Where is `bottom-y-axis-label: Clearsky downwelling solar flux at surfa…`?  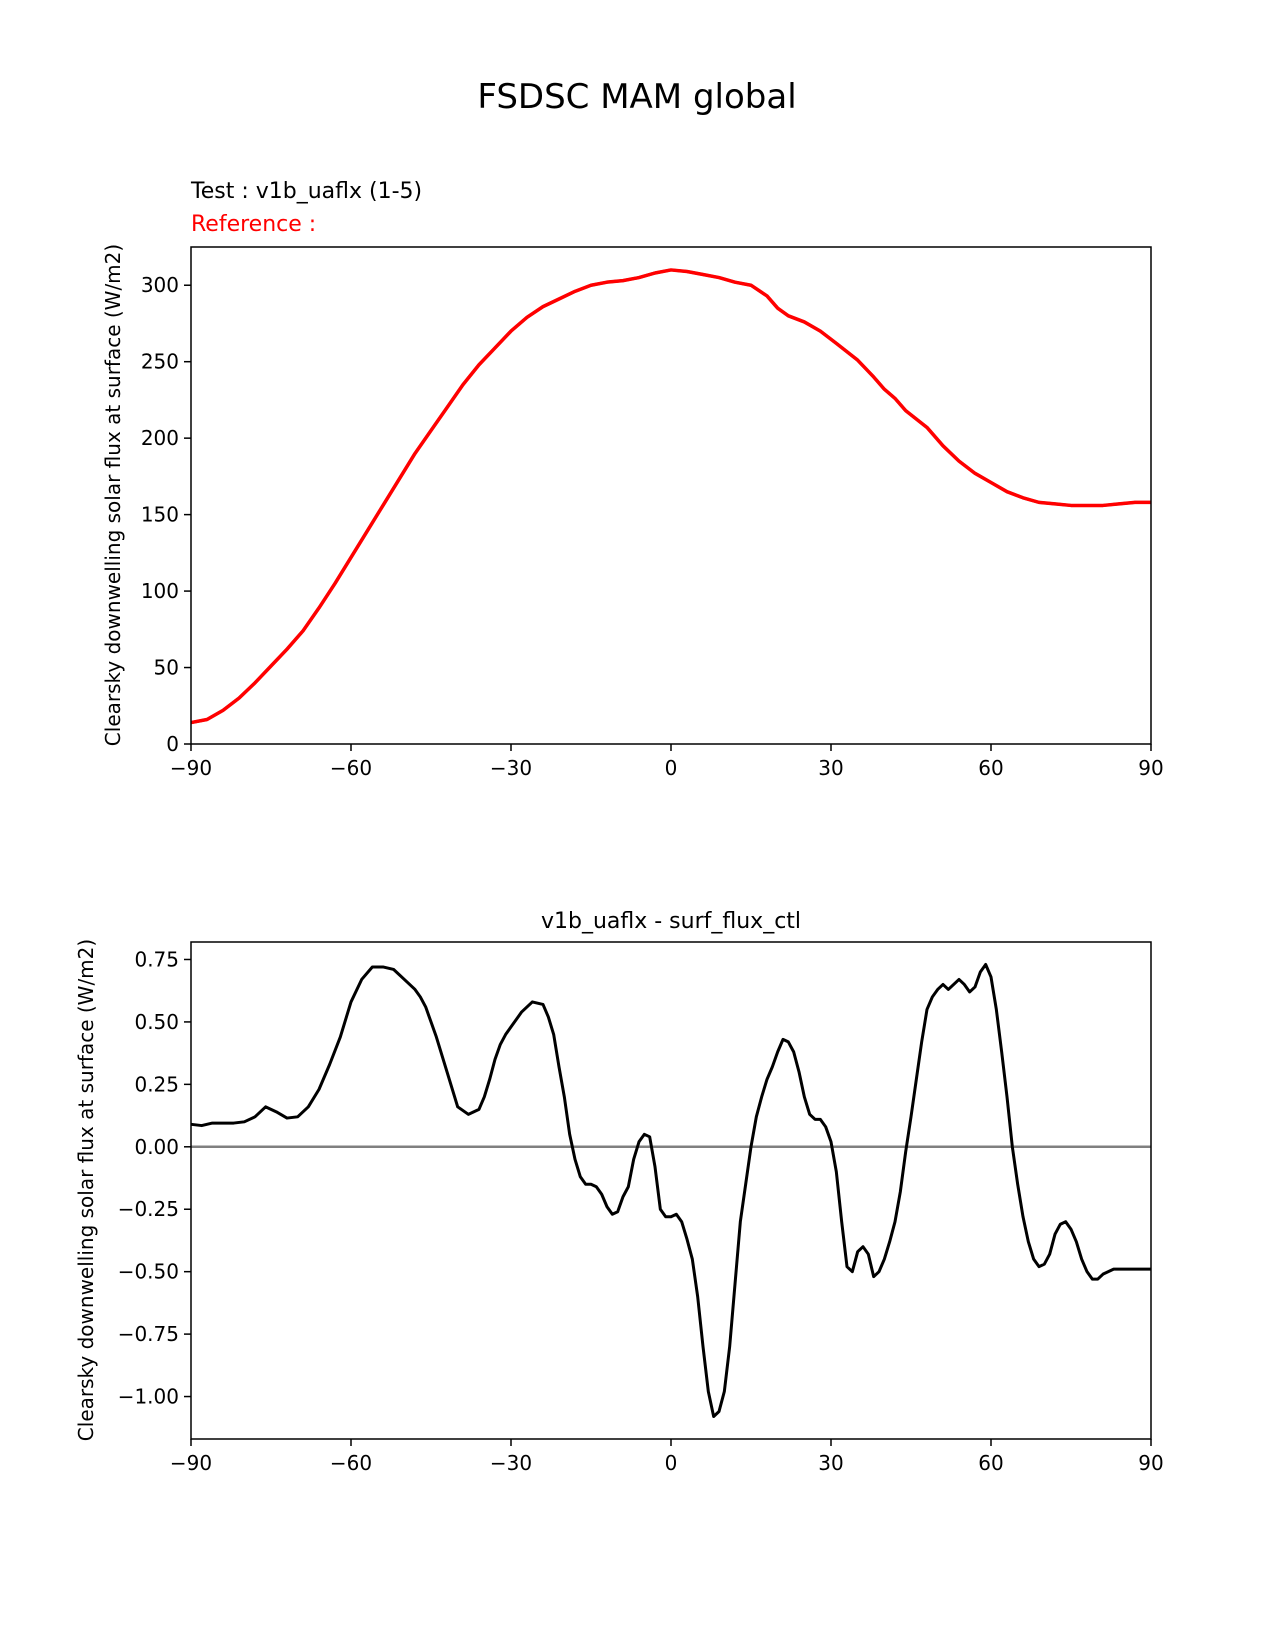
bottom-y-axis-label: Clearsky downwelling solar flux at surfa… is located at coordinates (86, 1190).